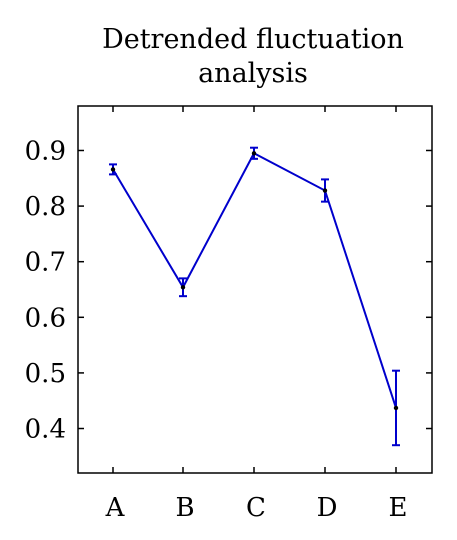  What do you see at coordinates (45, 430) in the screenshot?
I see `y-tick-label: 0.4` at bounding box center [45, 430].